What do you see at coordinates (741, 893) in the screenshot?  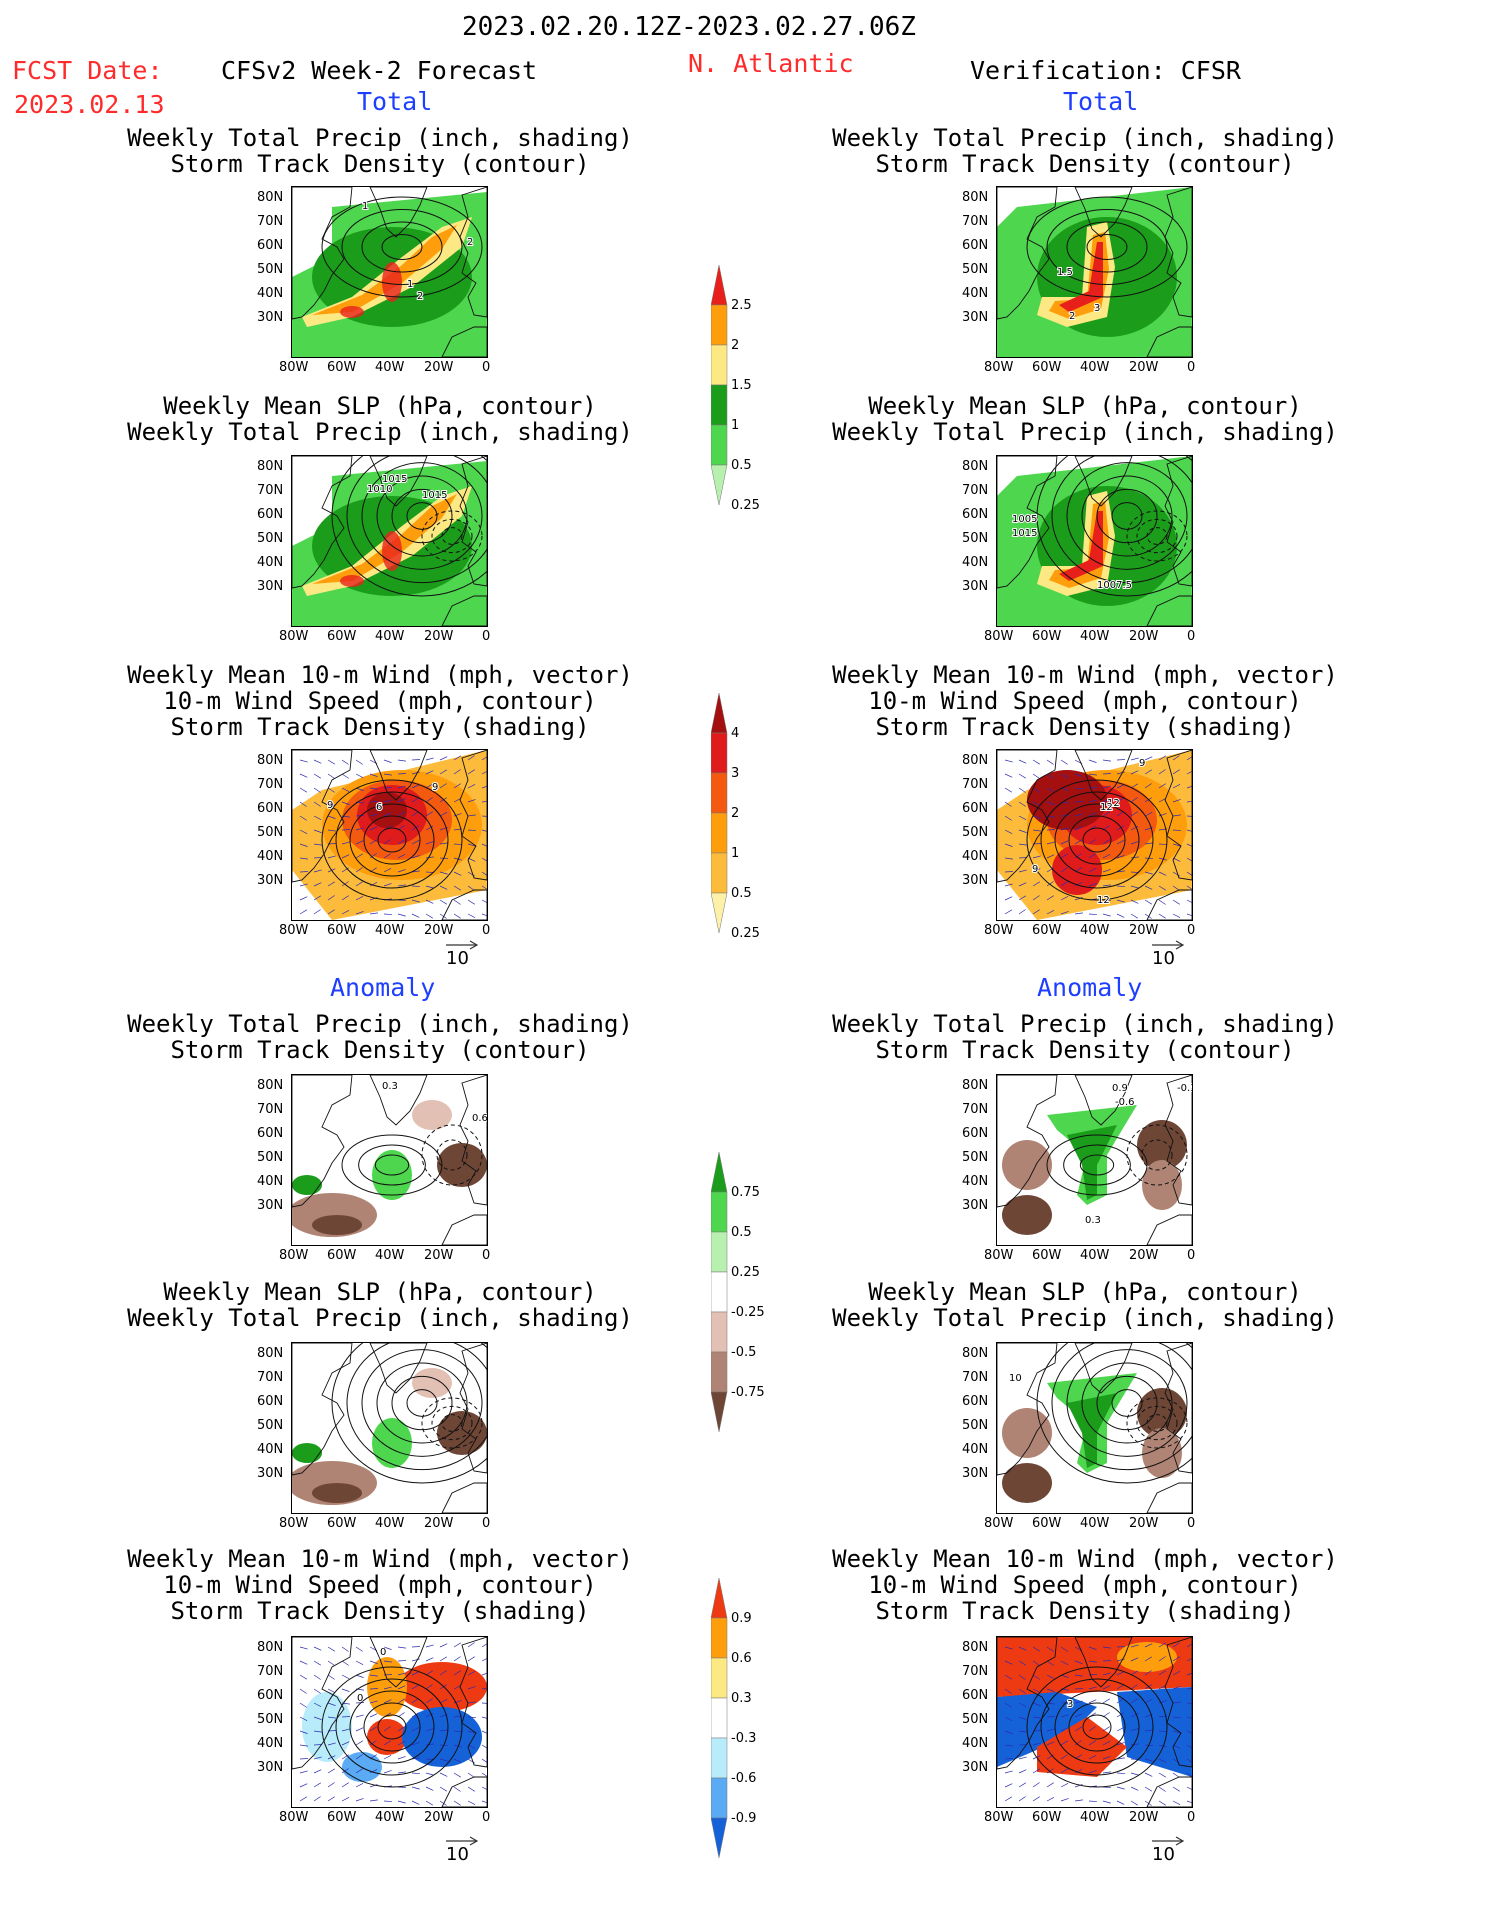 I see `colorbar-tick-label: 0.5` at bounding box center [741, 893].